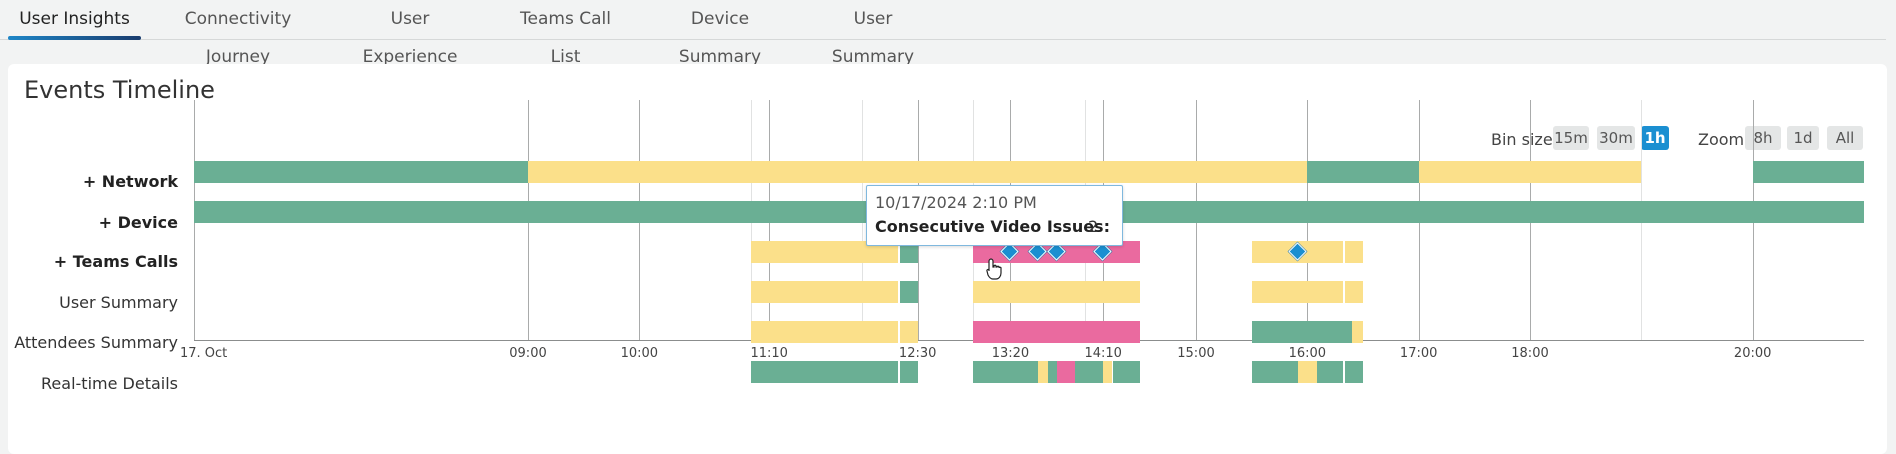  I want to click on tooltip-metric-value: 2, so click(1093, 226).